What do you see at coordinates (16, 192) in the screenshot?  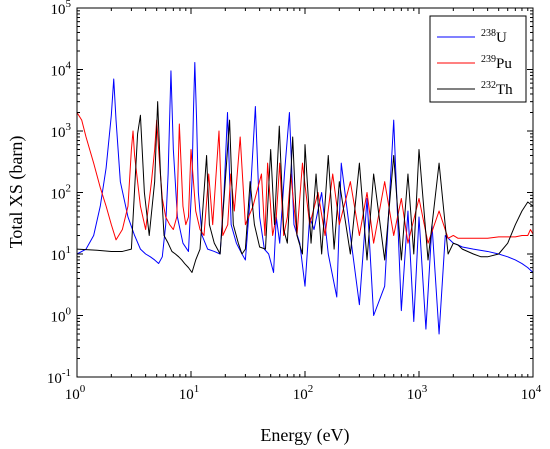 I see `y-axis-title: Total XS (barn)` at bounding box center [16, 192].